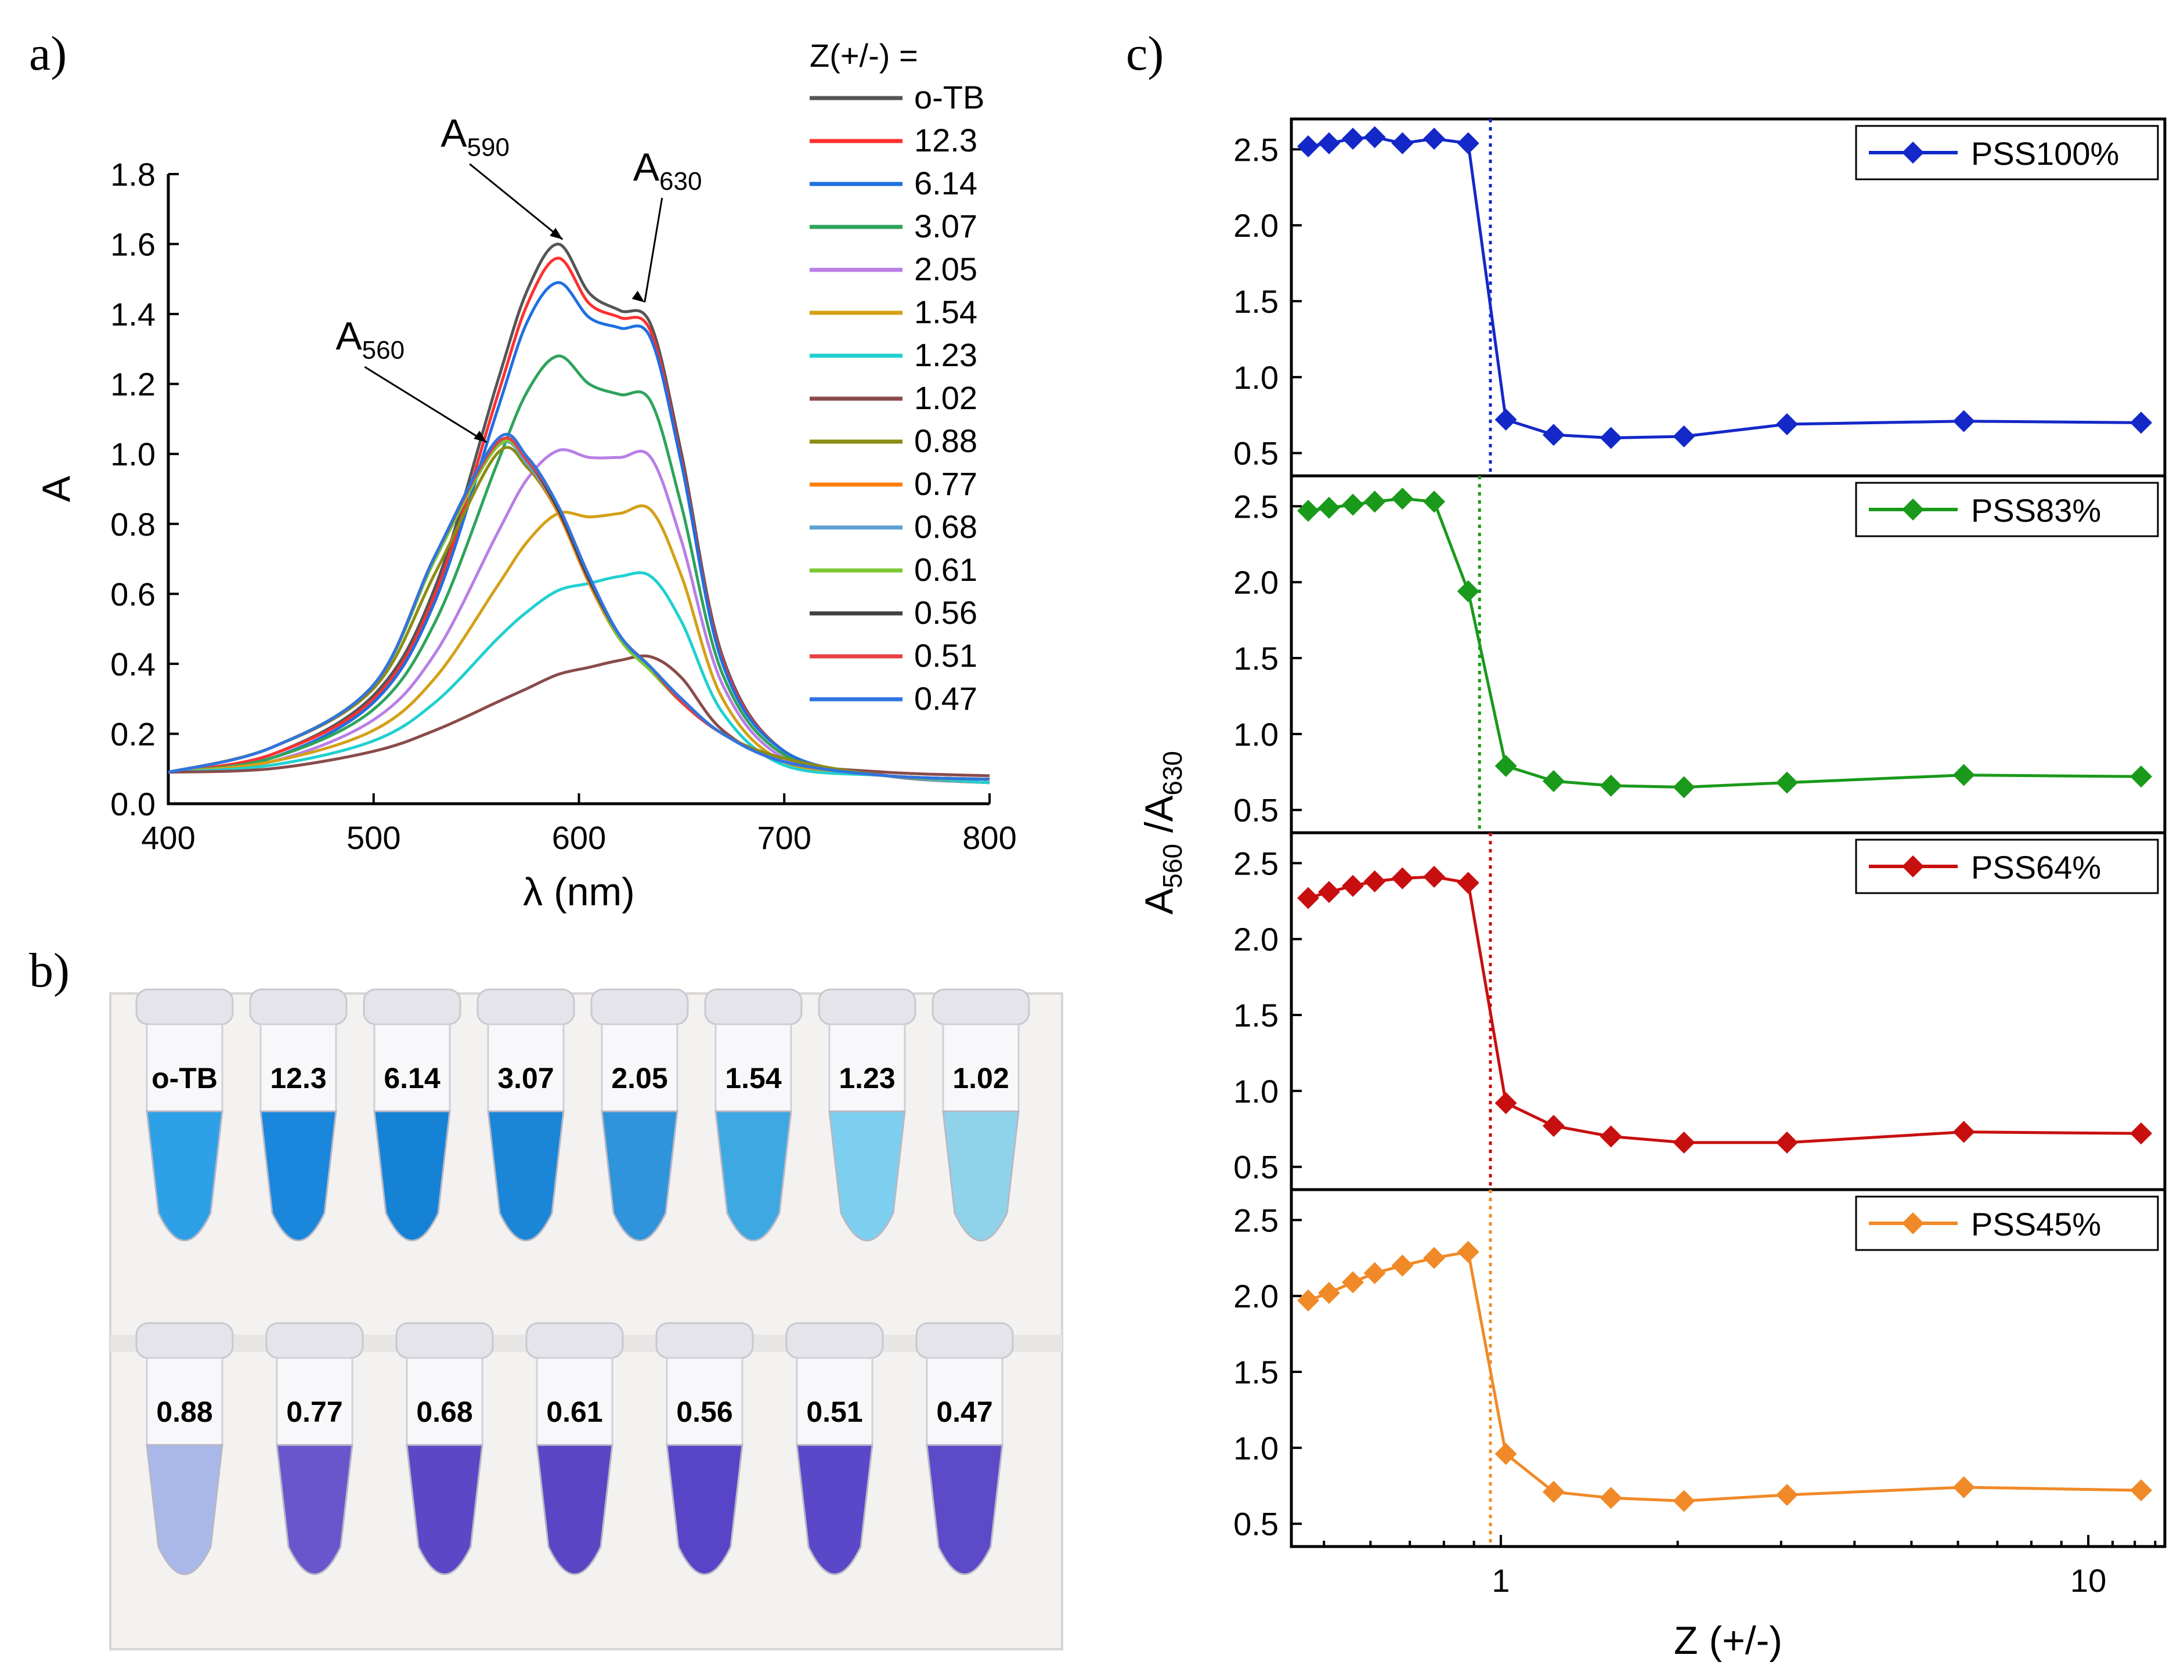  What do you see at coordinates (1353, 1282) in the screenshot?
I see `ratio-point-PSS45%-2` at bounding box center [1353, 1282].